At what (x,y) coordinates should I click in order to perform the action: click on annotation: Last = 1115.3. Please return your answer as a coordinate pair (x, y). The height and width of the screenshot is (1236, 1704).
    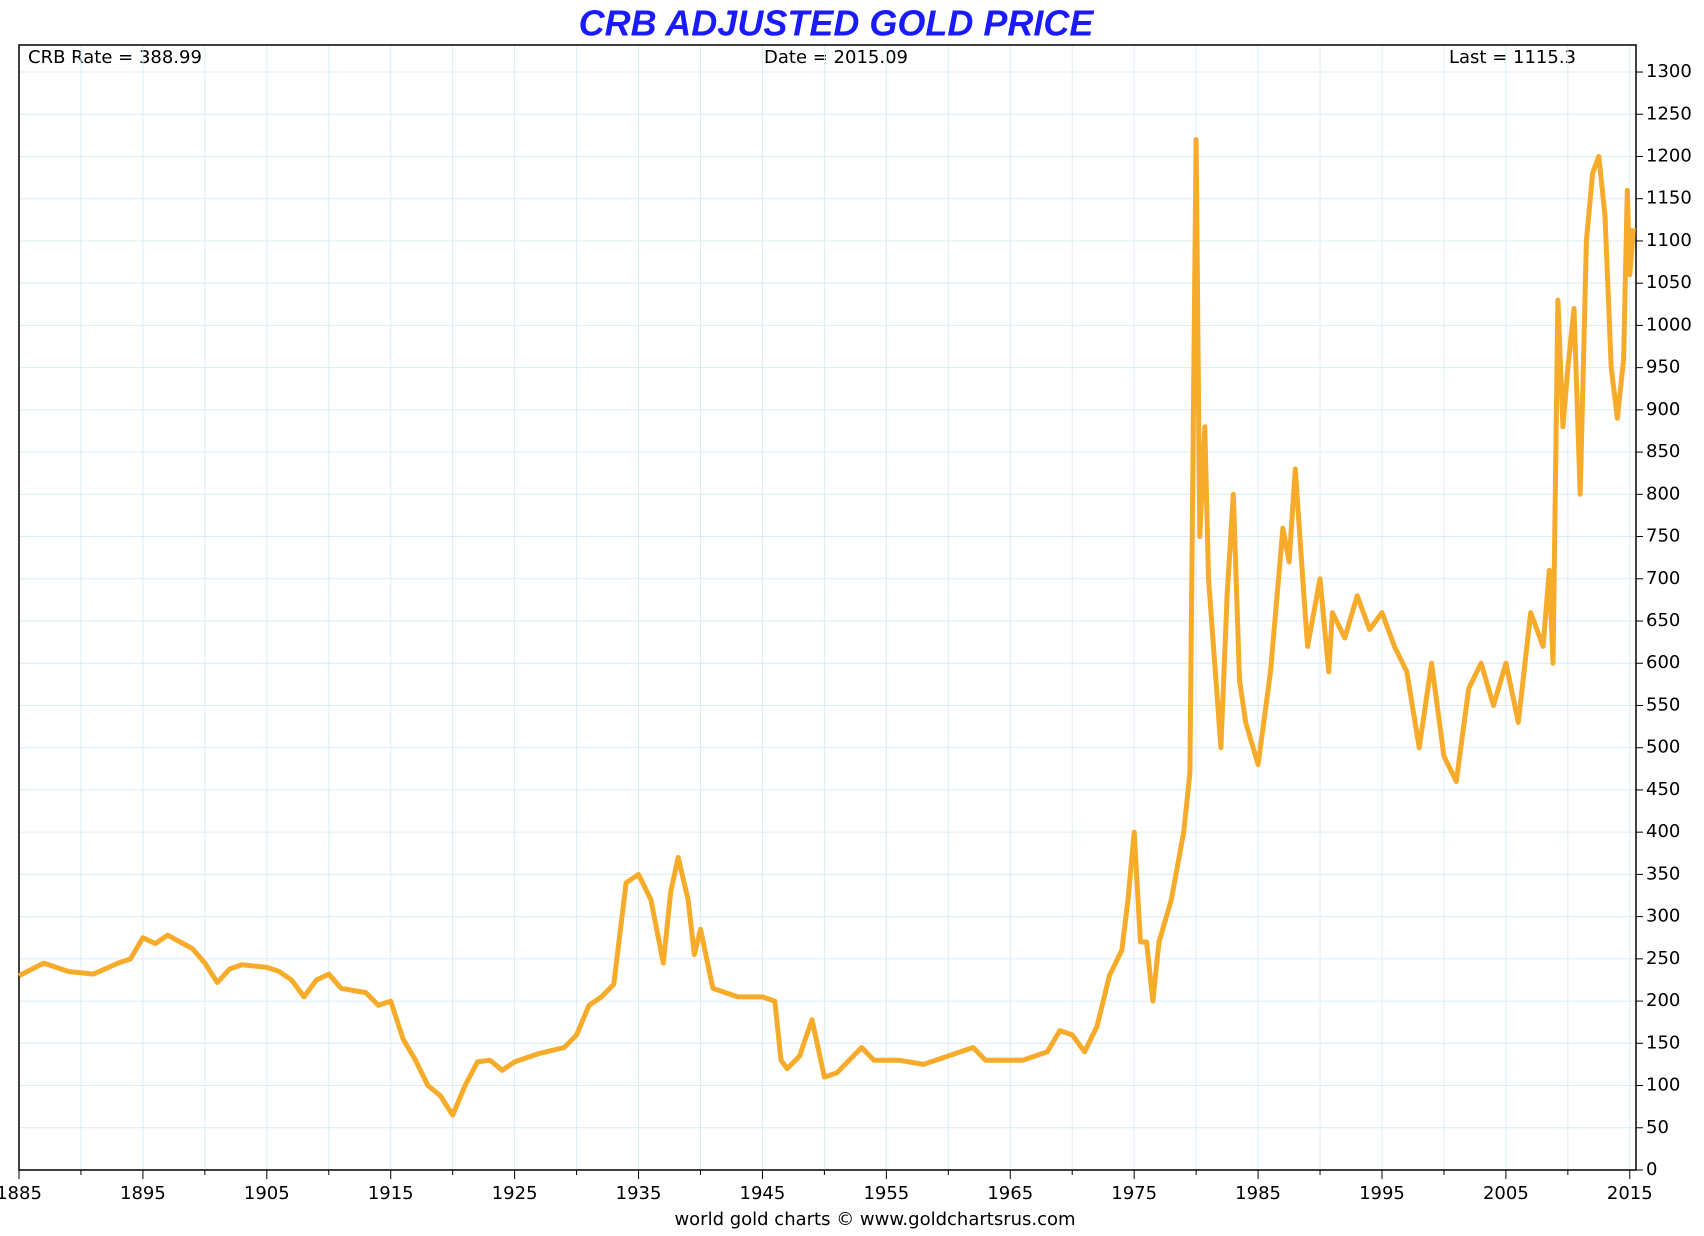
    Looking at the image, I should click on (1512, 57).